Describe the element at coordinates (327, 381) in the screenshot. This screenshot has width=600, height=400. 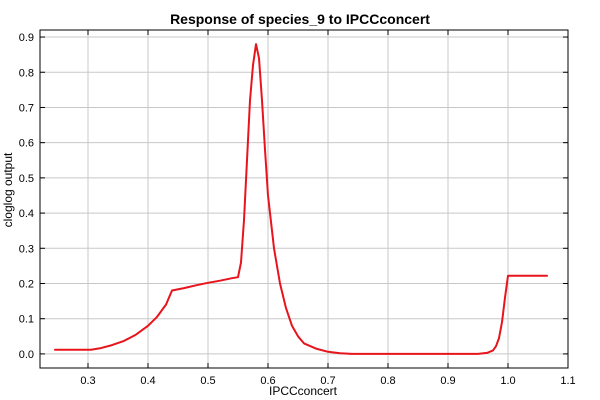
I see `x-tick-label: 0.7` at that location.